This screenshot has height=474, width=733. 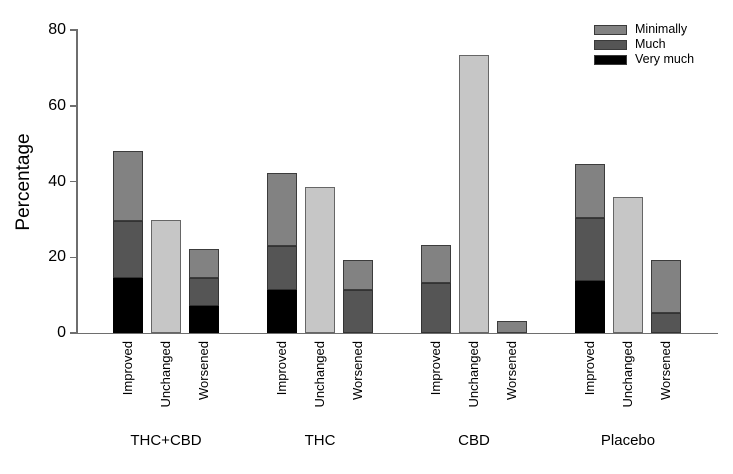 I want to click on y-tick-label: 40, so click(x=57, y=181).